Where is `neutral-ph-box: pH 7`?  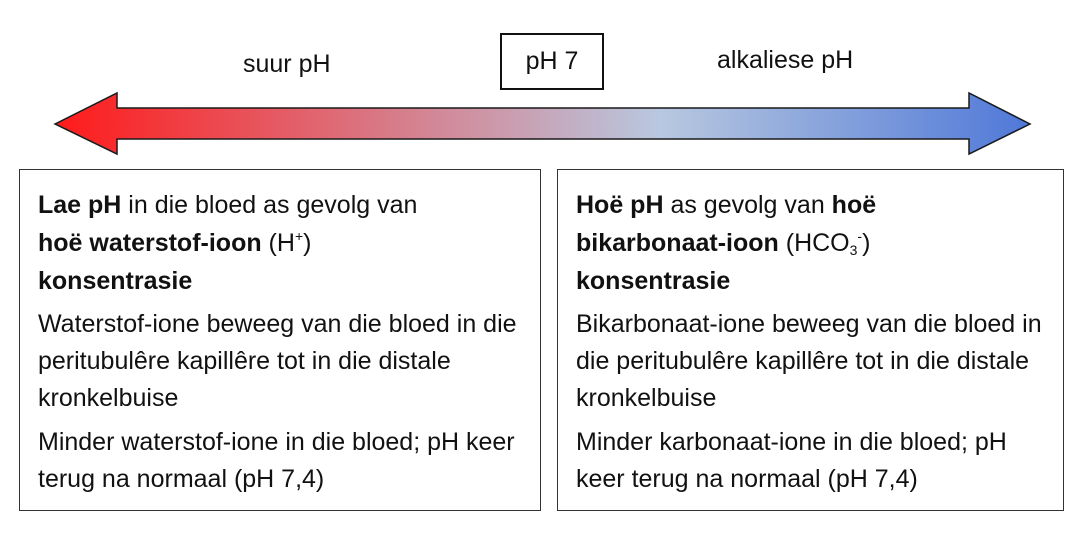
neutral-ph-box: pH 7 is located at coordinates (552, 61).